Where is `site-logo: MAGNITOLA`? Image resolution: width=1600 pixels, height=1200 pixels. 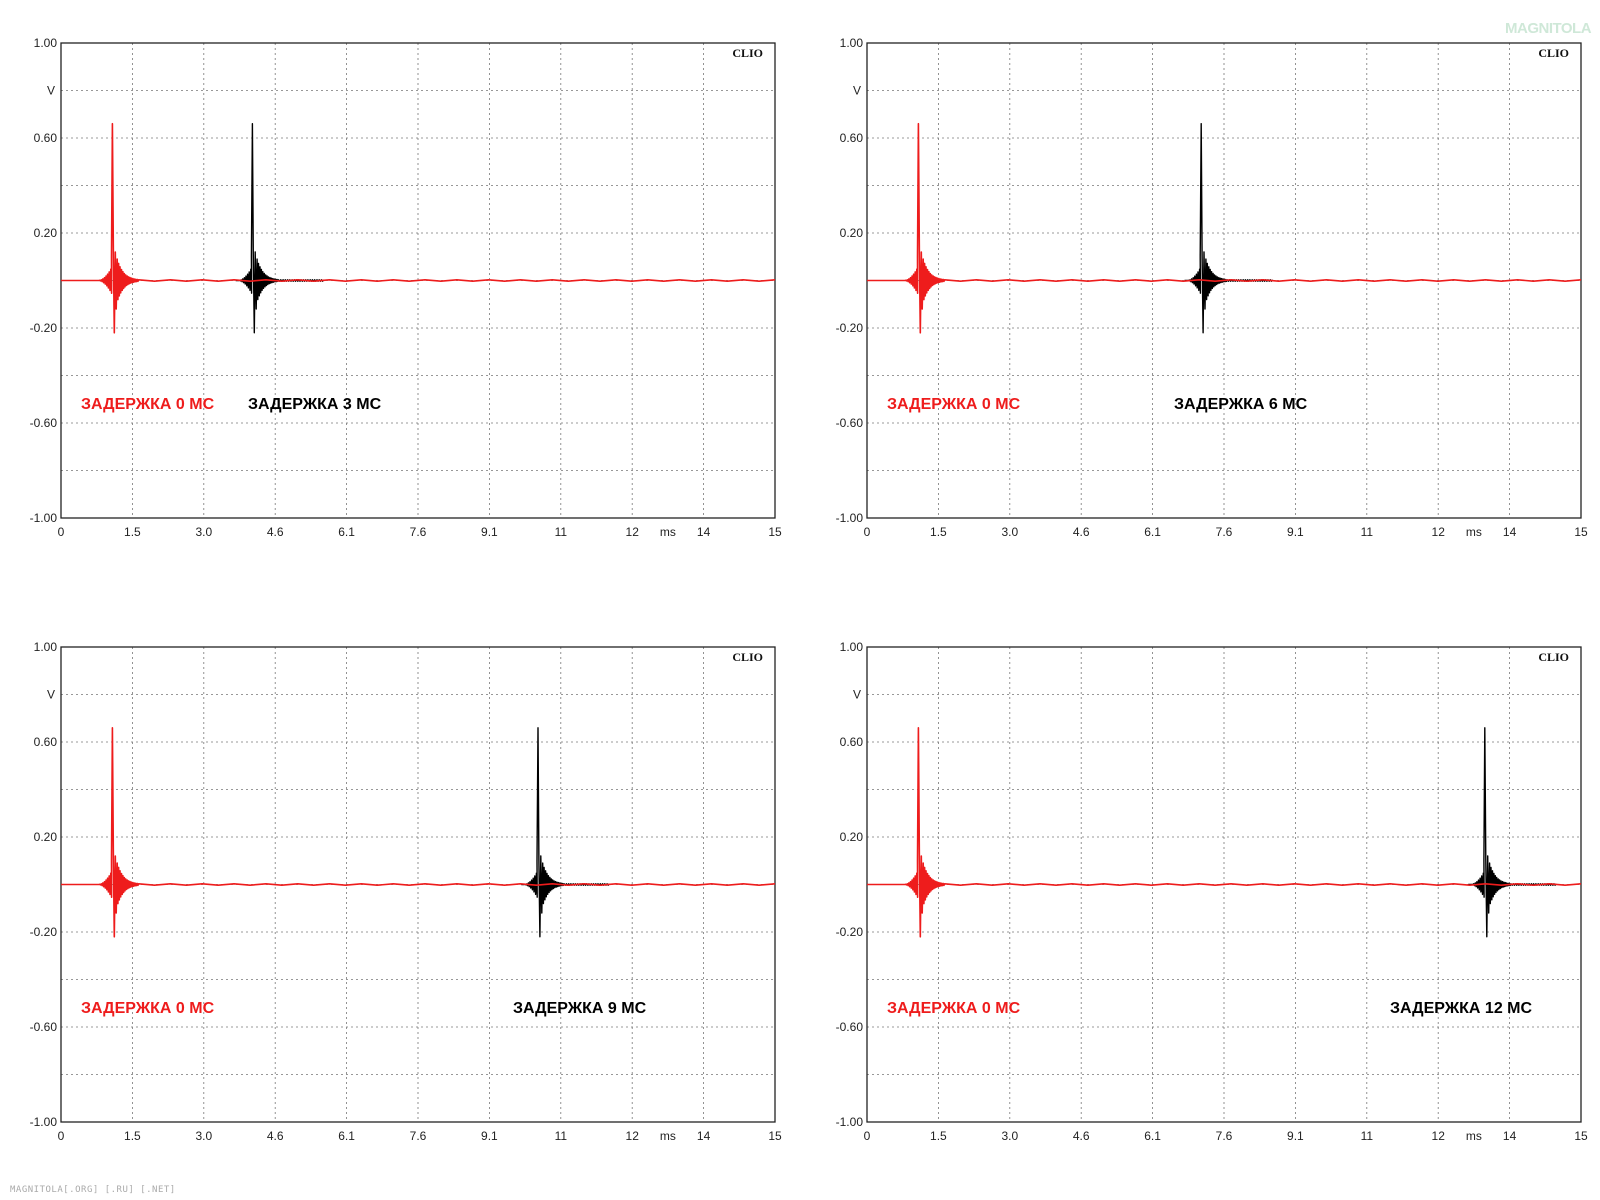
site-logo: MAGNITOLA is located at coordinates (1548, 28).